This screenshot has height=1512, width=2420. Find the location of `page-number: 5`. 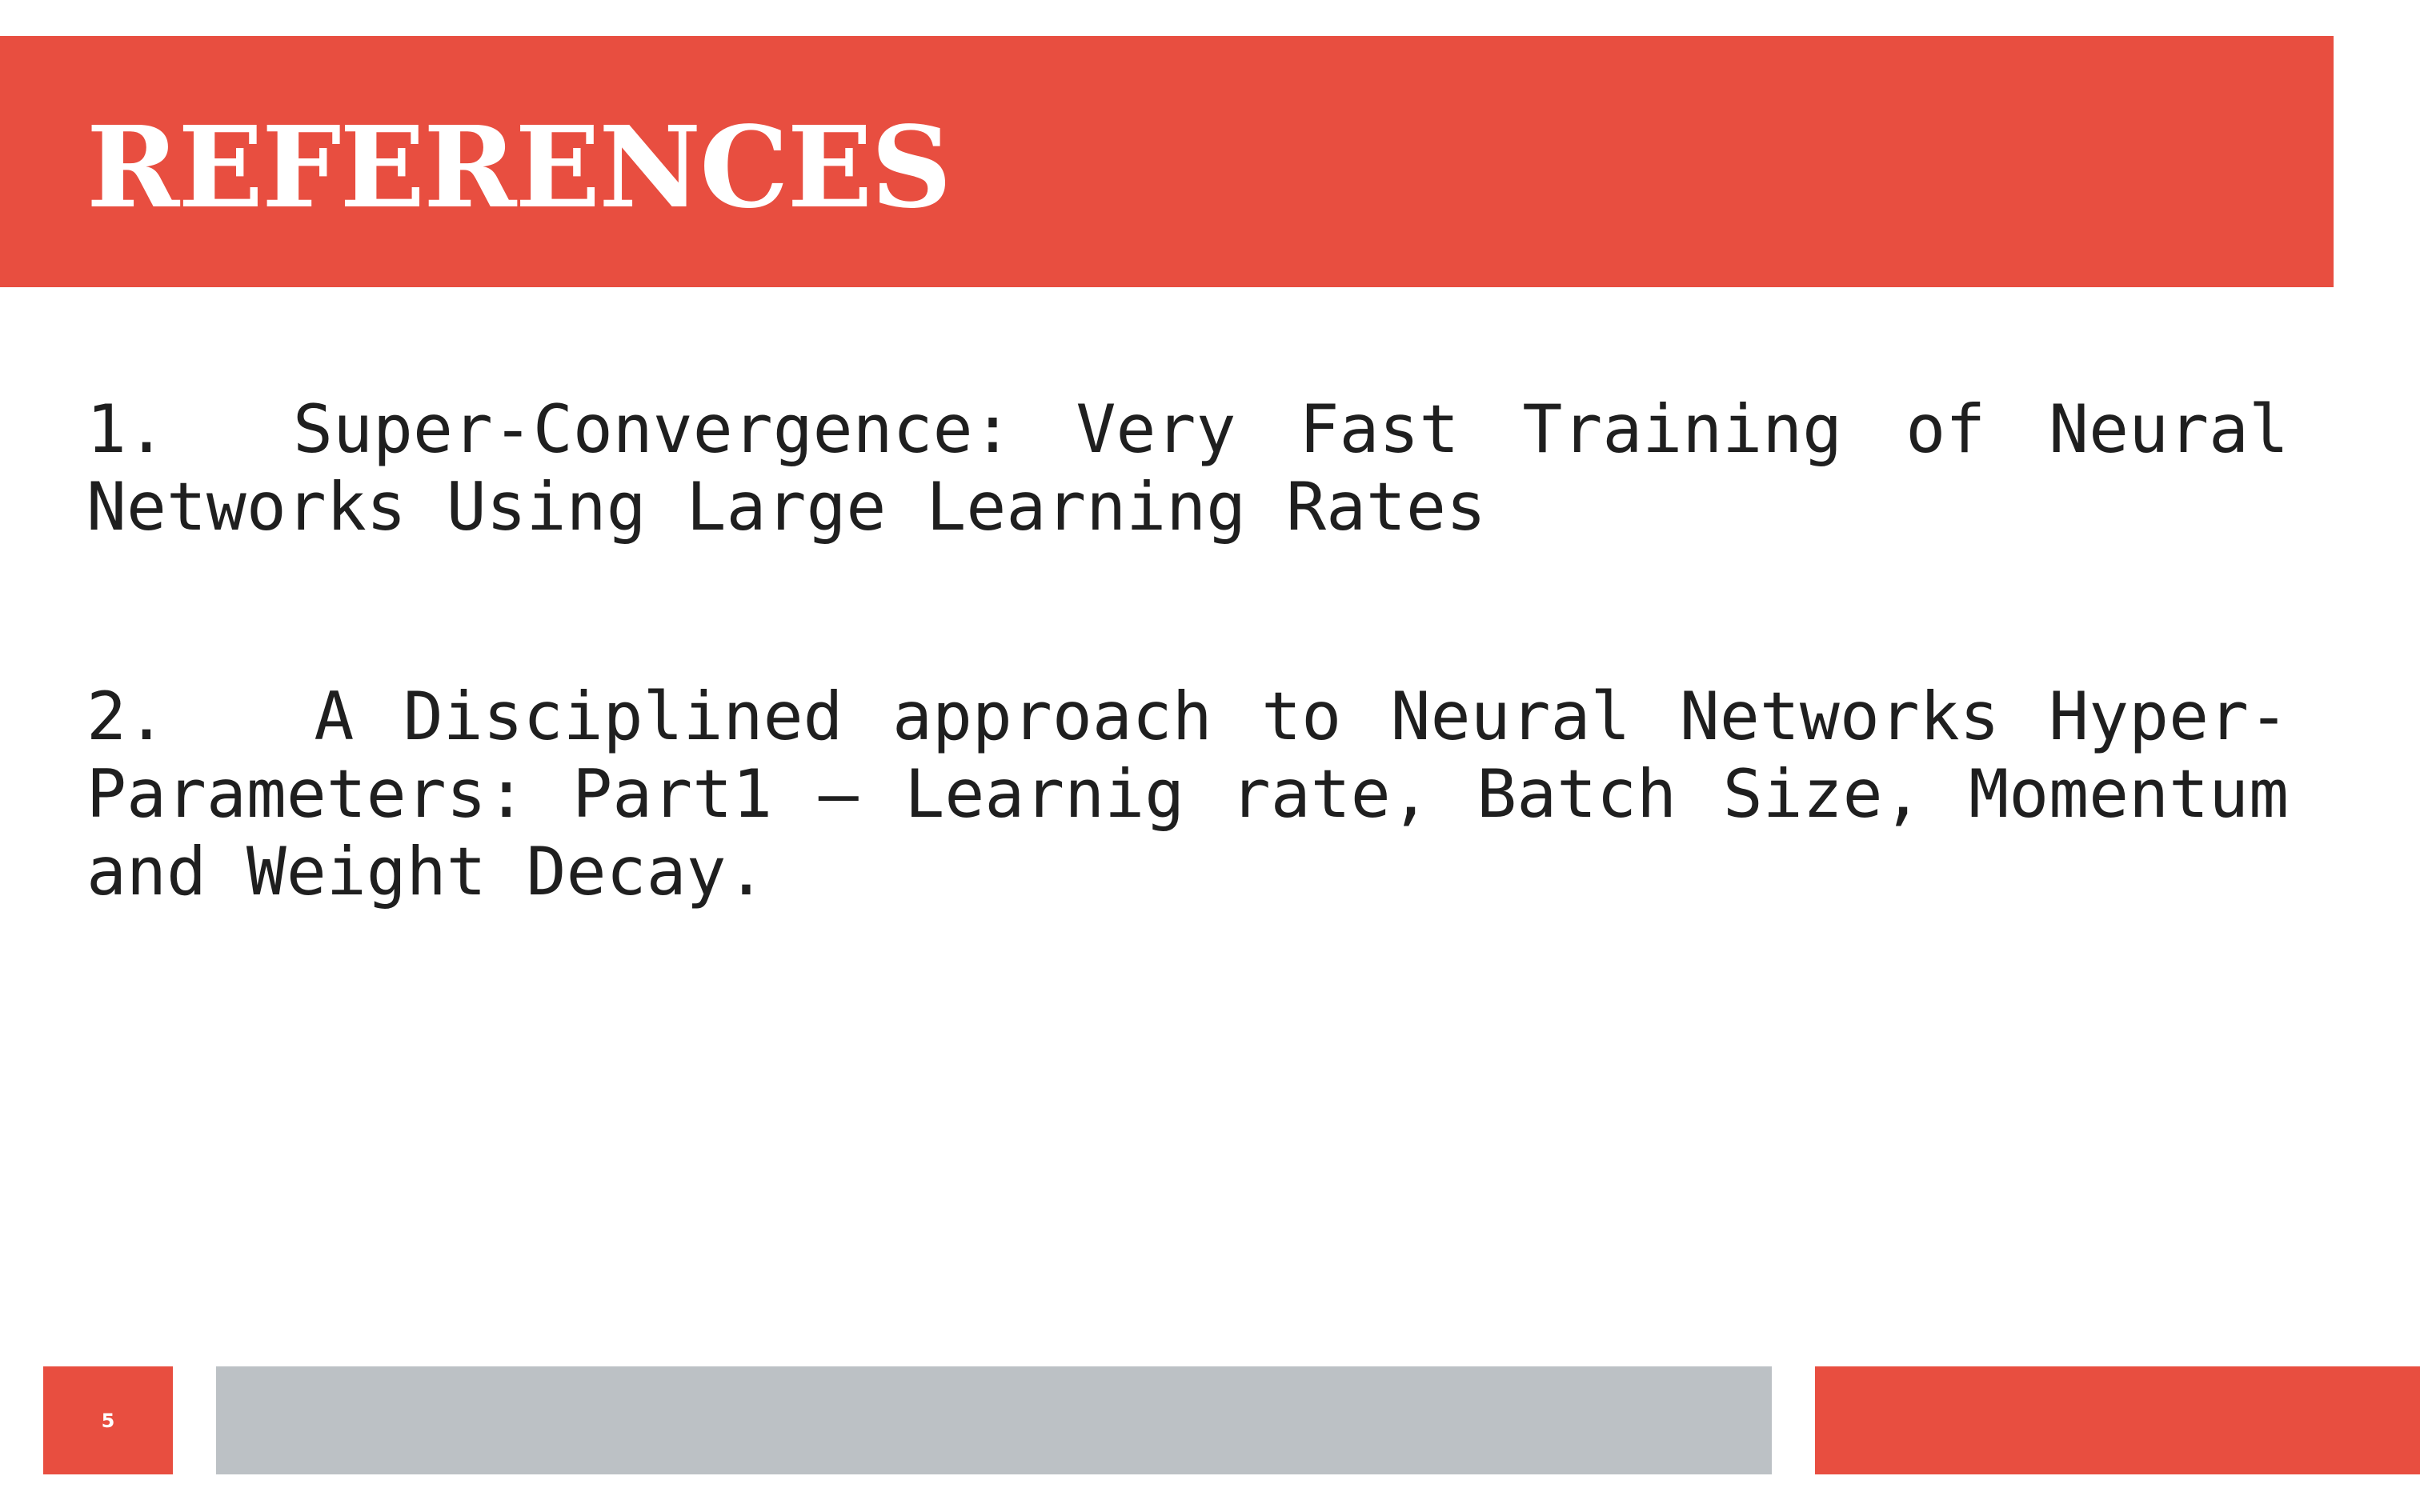

page-number: 5 is located at coordinates (108, 1420).